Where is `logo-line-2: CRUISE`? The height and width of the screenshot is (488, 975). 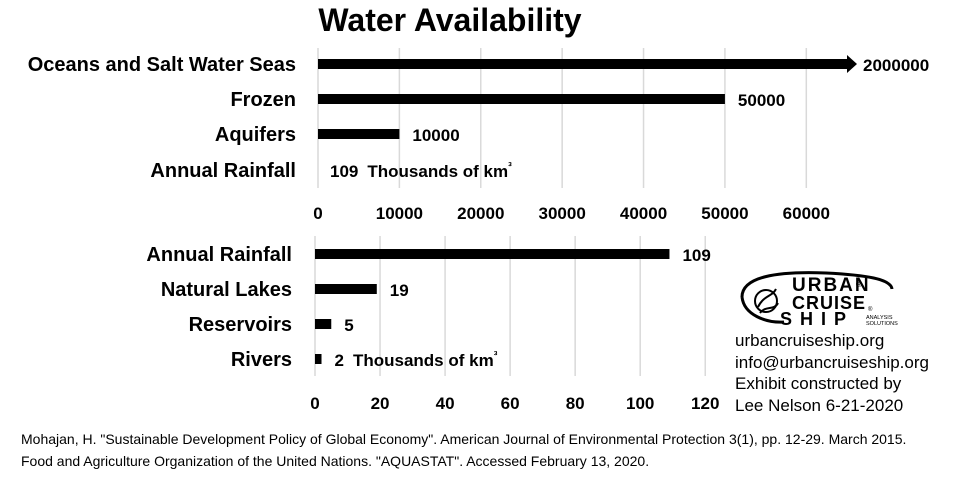
logo-line-2: CRUISE is located at coordinates (829, 303).